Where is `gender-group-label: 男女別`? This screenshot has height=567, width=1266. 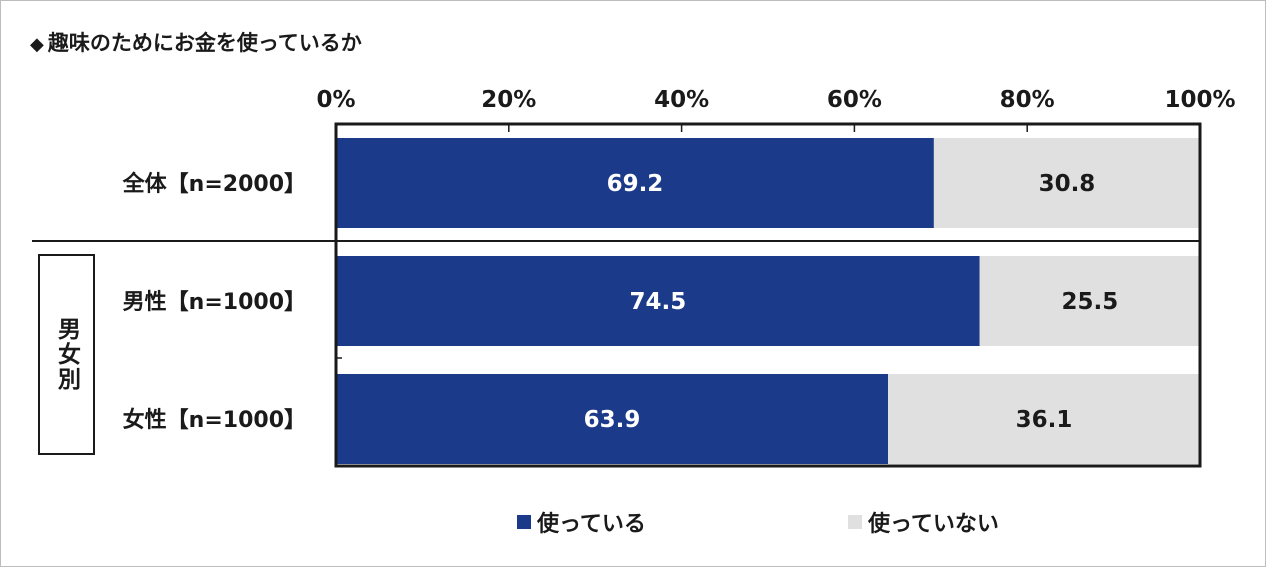
gender-group-label: 男女別 is located at coordinates (66, 354).